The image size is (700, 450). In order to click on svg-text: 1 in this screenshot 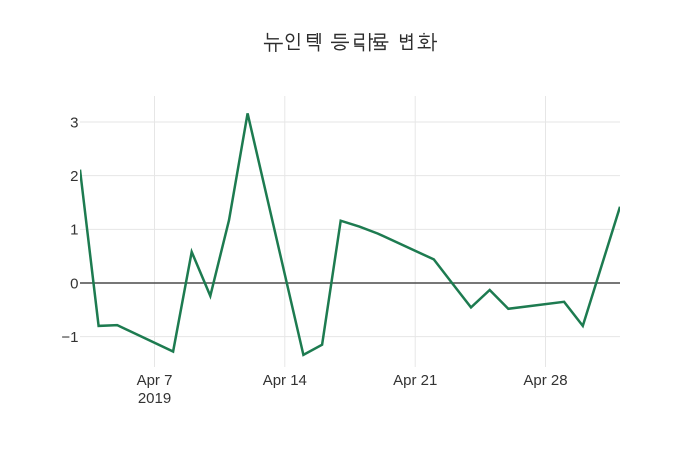, I will do `click(74, 230)`.